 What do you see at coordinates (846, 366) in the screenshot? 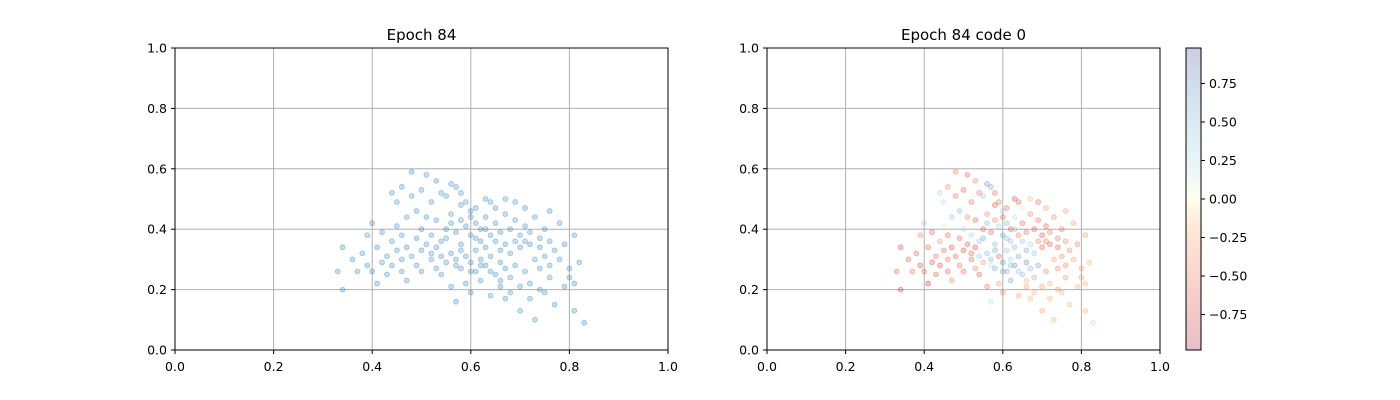
I see `x-tick-label: 0.2` at bounding box center [846, 366].